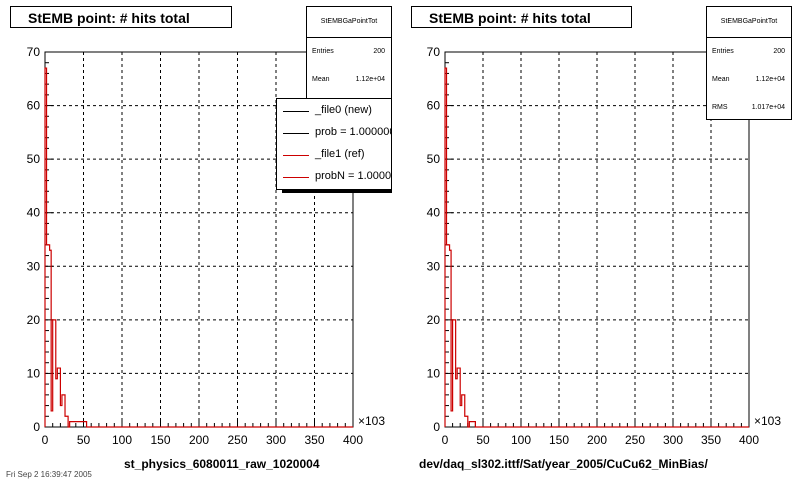 This screenshot has height=480, width=800. I want to click on panel1-xlabel: st_physics_6080011_raw_1020004, so click(222, 464).